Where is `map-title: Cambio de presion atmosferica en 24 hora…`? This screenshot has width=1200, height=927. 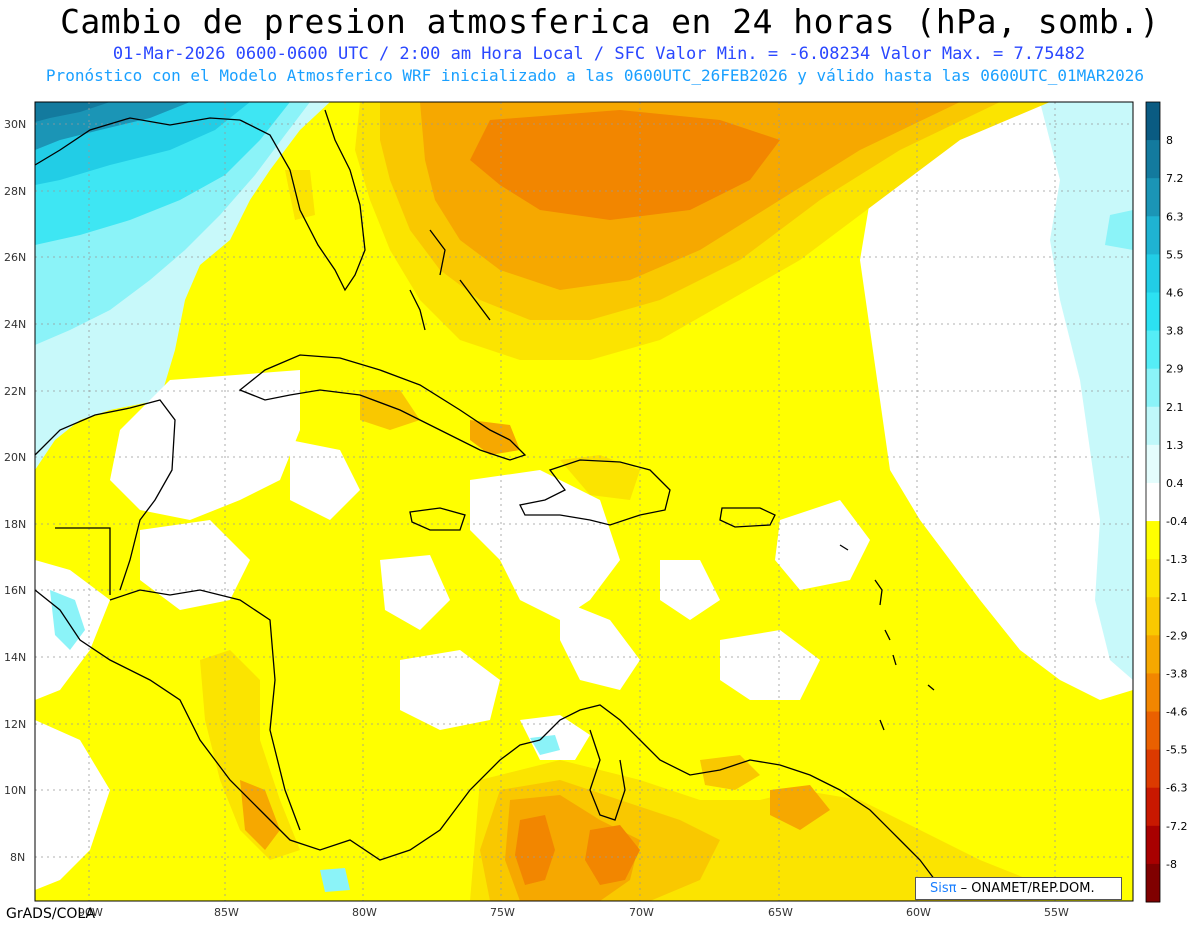 map-title: Cambio de presion atmosferica en 24 hora… is located at coordinates (610, 21).